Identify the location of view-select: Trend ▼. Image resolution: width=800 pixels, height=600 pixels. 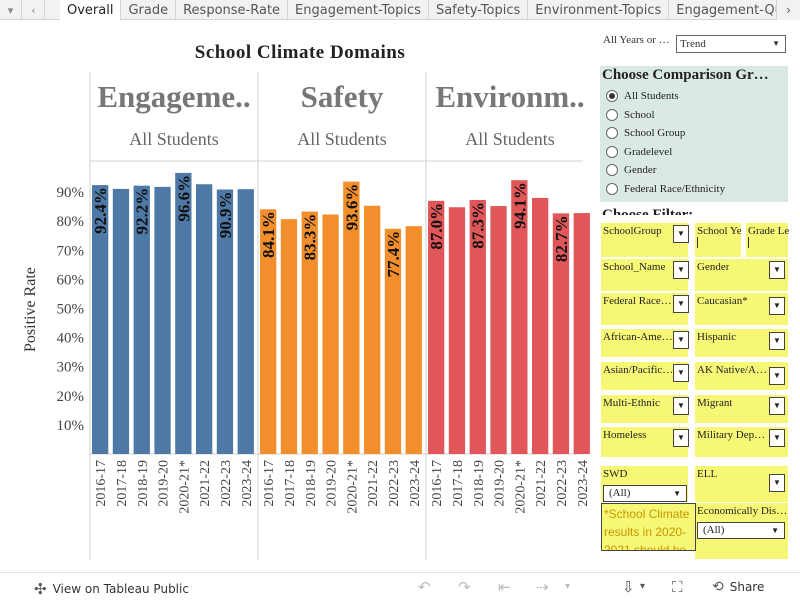
(731, 44).